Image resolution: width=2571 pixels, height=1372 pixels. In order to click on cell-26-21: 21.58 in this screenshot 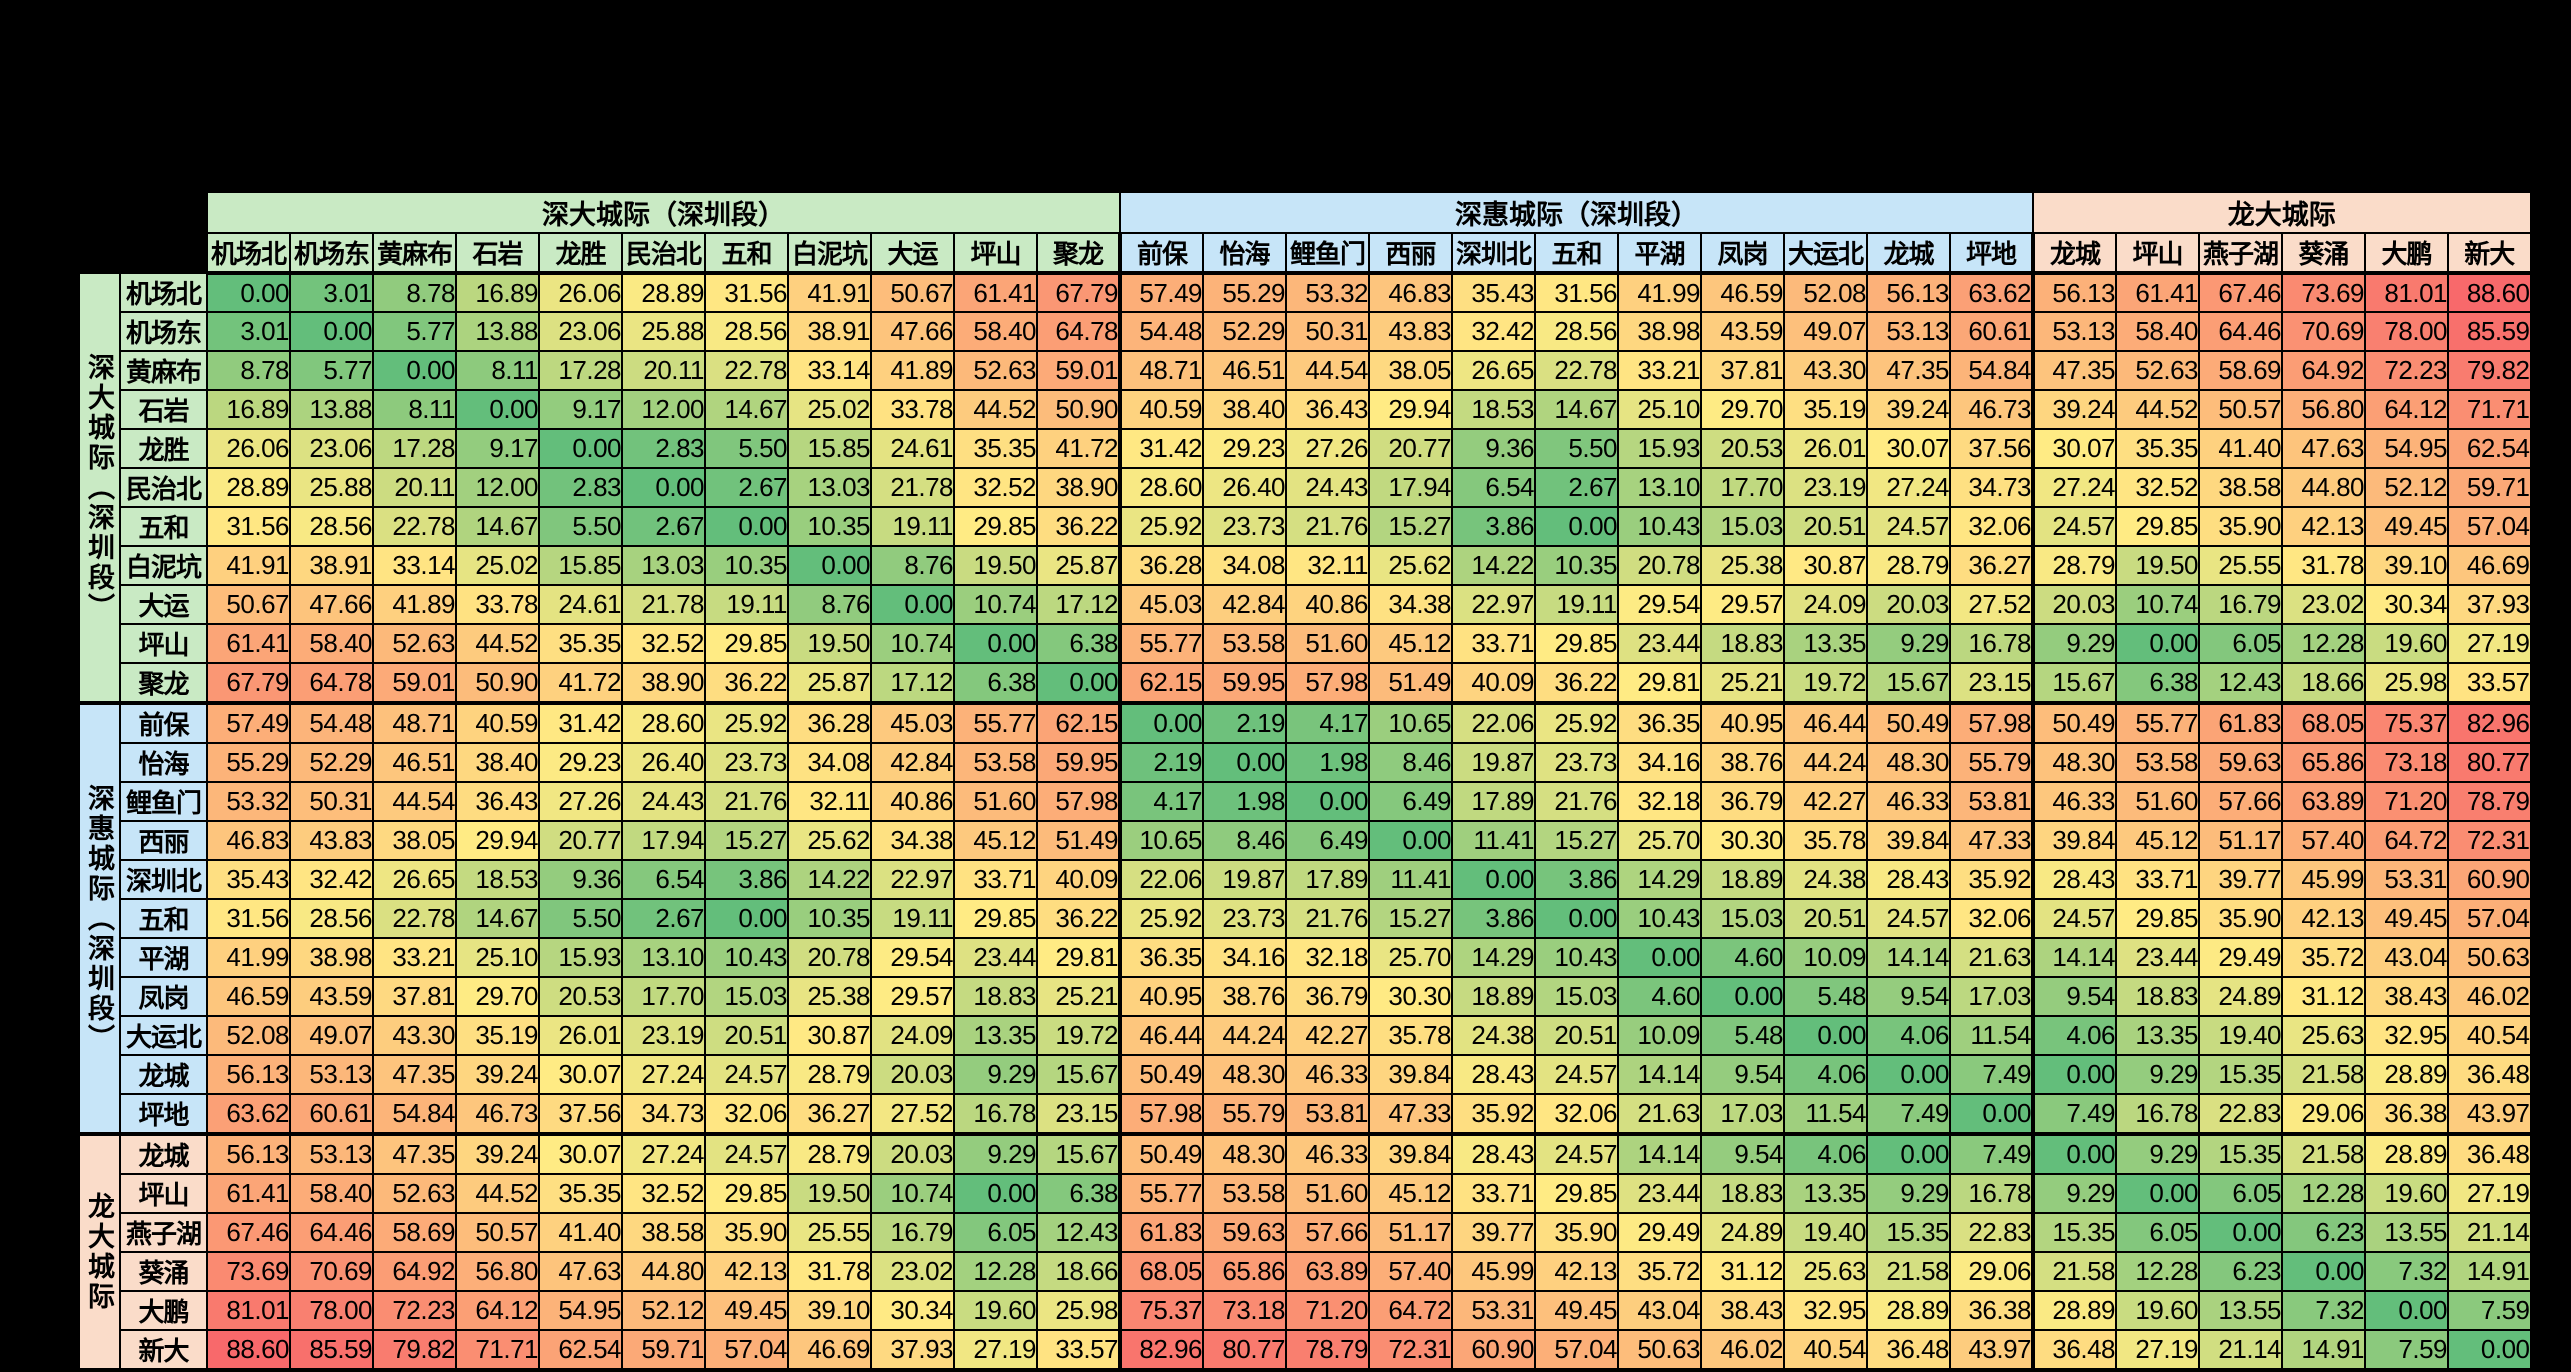, I will do `click(1908, 1271)`.